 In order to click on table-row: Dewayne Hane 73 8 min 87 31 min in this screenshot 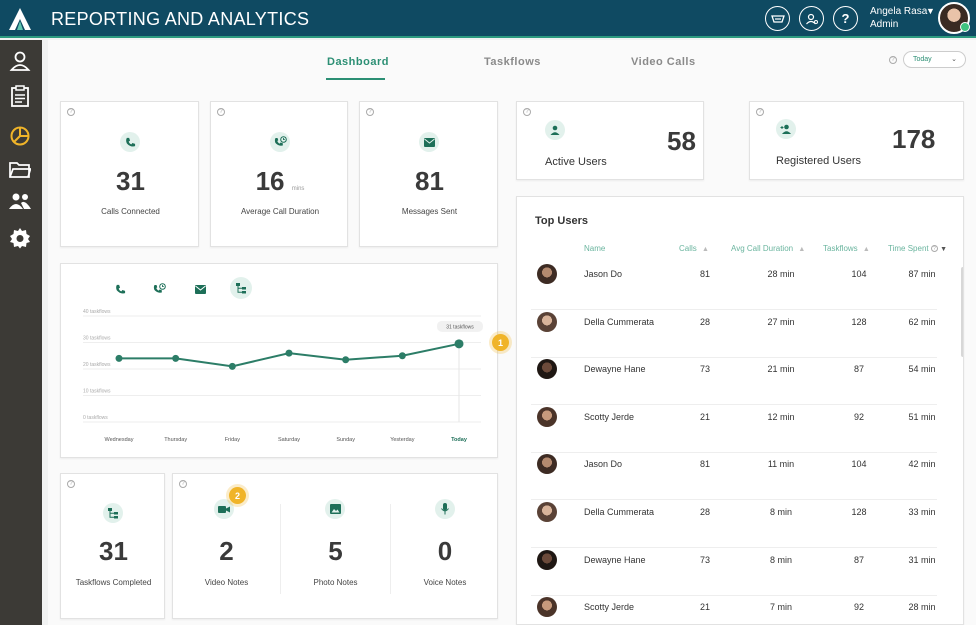, I will do `click(734, 572)`.